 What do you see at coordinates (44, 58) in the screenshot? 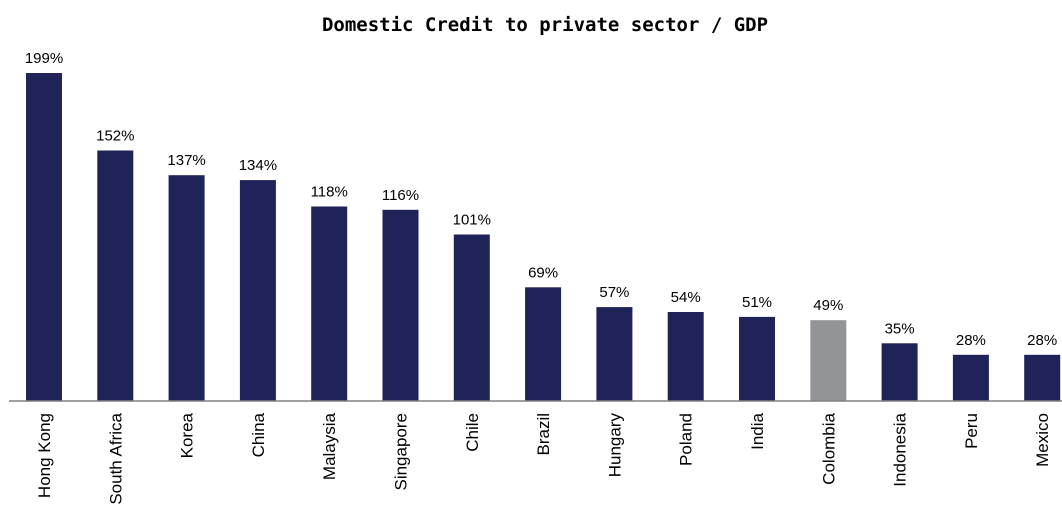
I see `value-label: 199%` at bounding box center [44, 58].